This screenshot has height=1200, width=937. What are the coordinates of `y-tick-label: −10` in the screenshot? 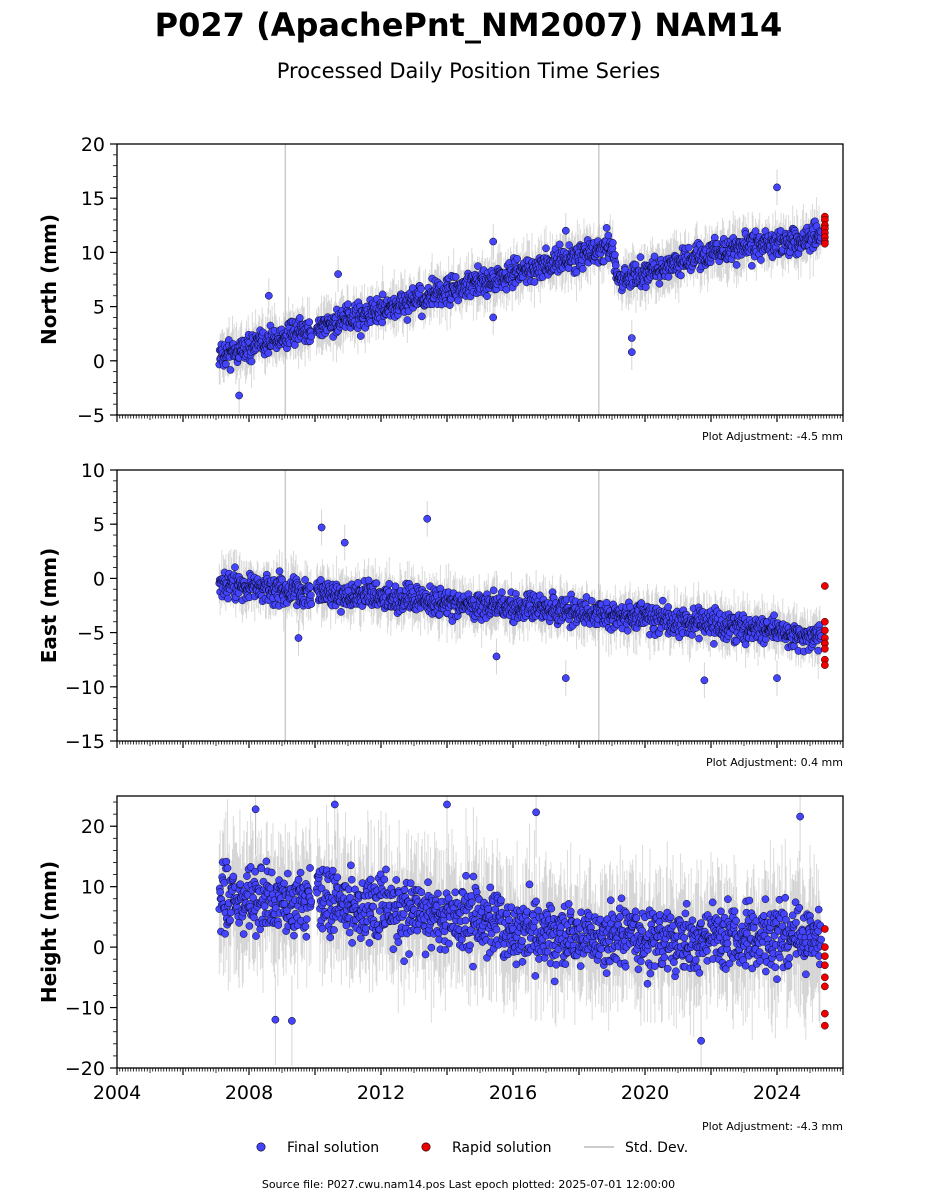 It's located at (85, 688).